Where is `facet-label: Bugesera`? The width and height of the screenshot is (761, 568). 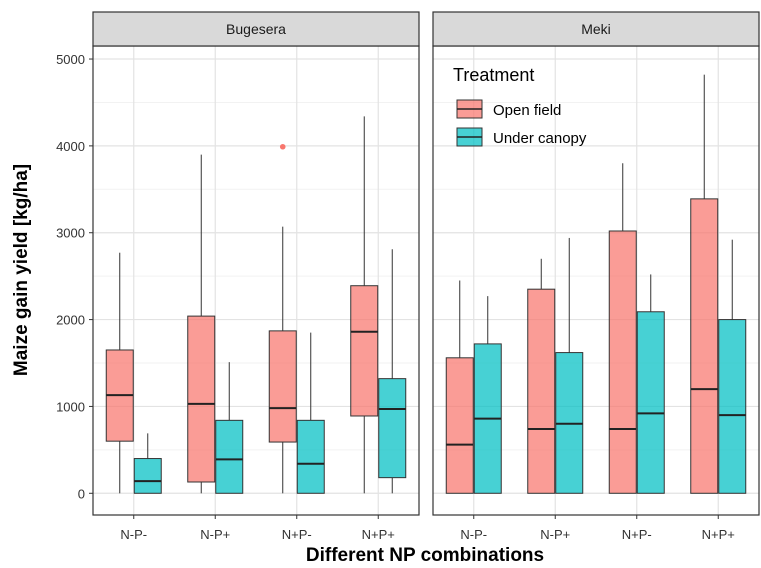
facet-label: Bugesera is located at coordinates (256, 29).